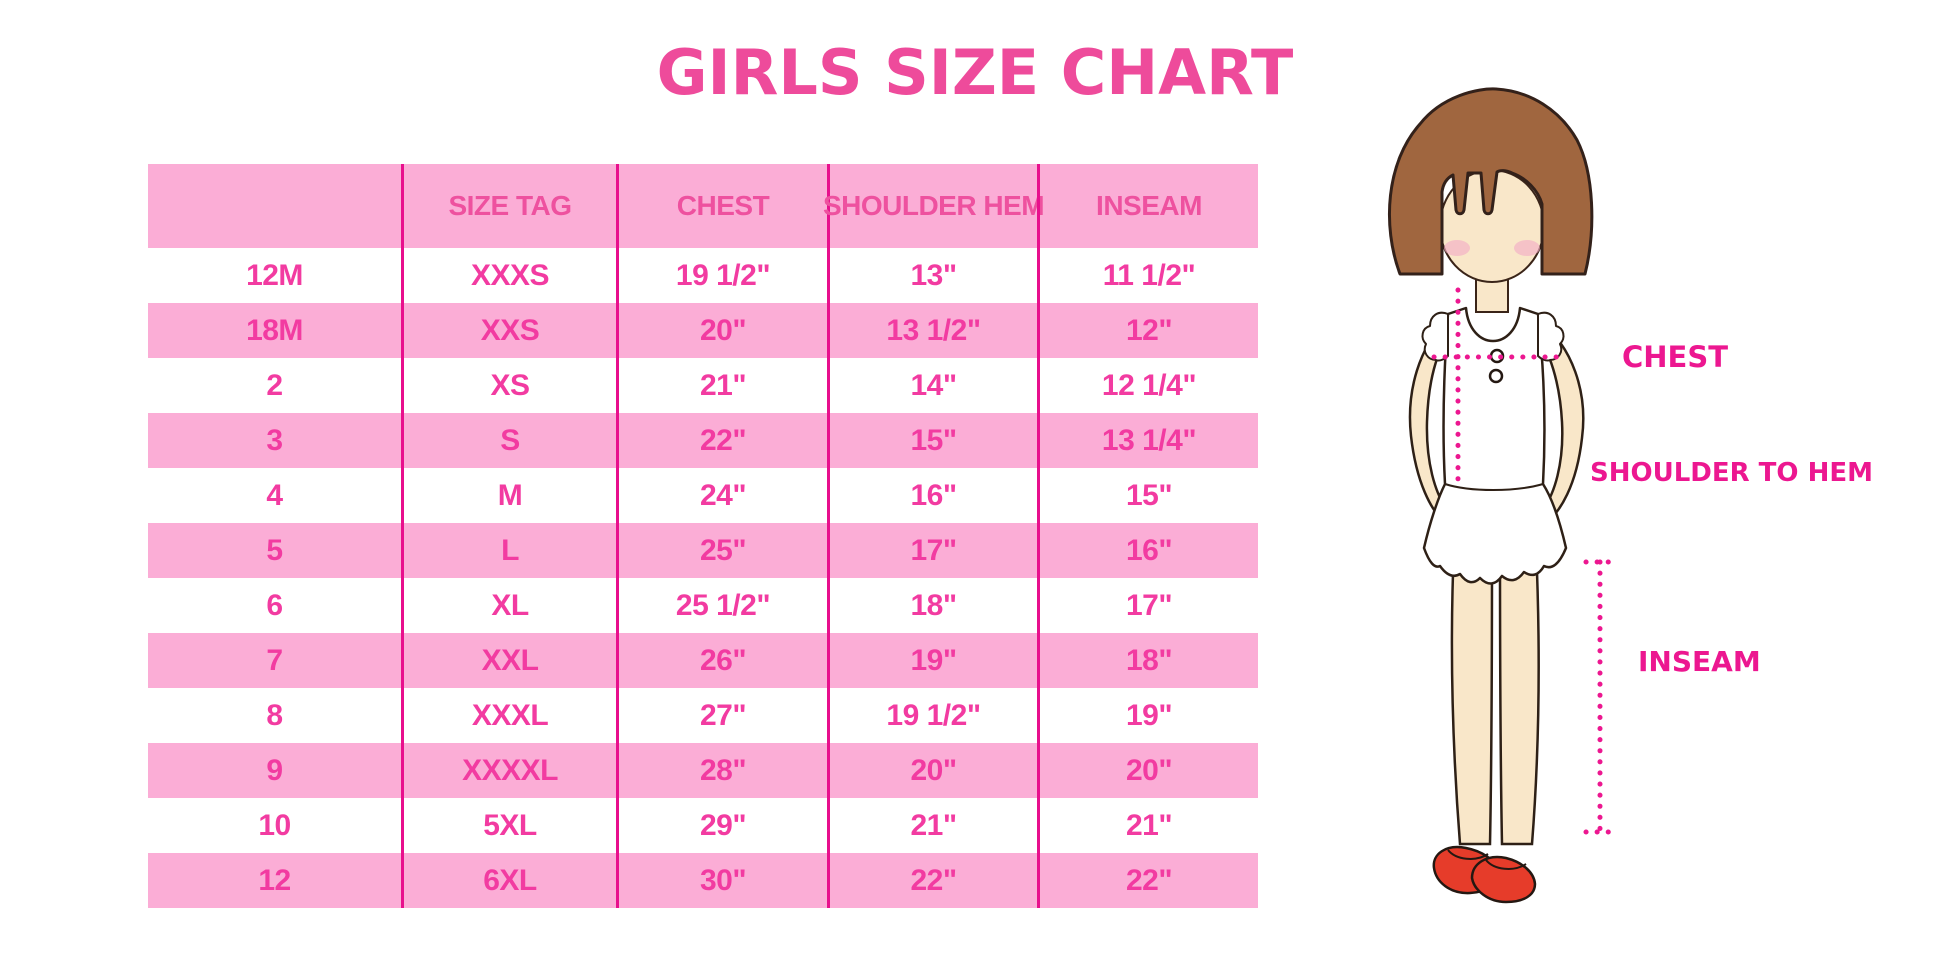 Image resolution: width=1946 pixels, height=973 pixels. Describe the element at coordinates (274, 495) in the screenshot. I see `table-cell: 4` at that location.